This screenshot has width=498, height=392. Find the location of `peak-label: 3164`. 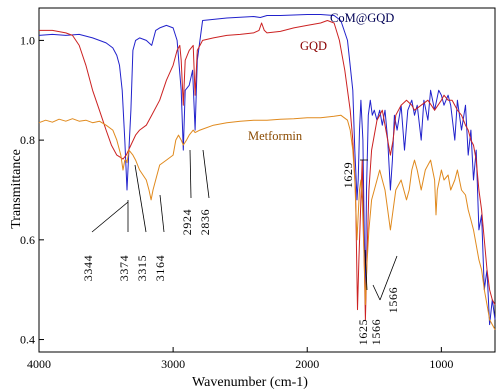

peak-label: 3164 is located at coordinates (160, 268).